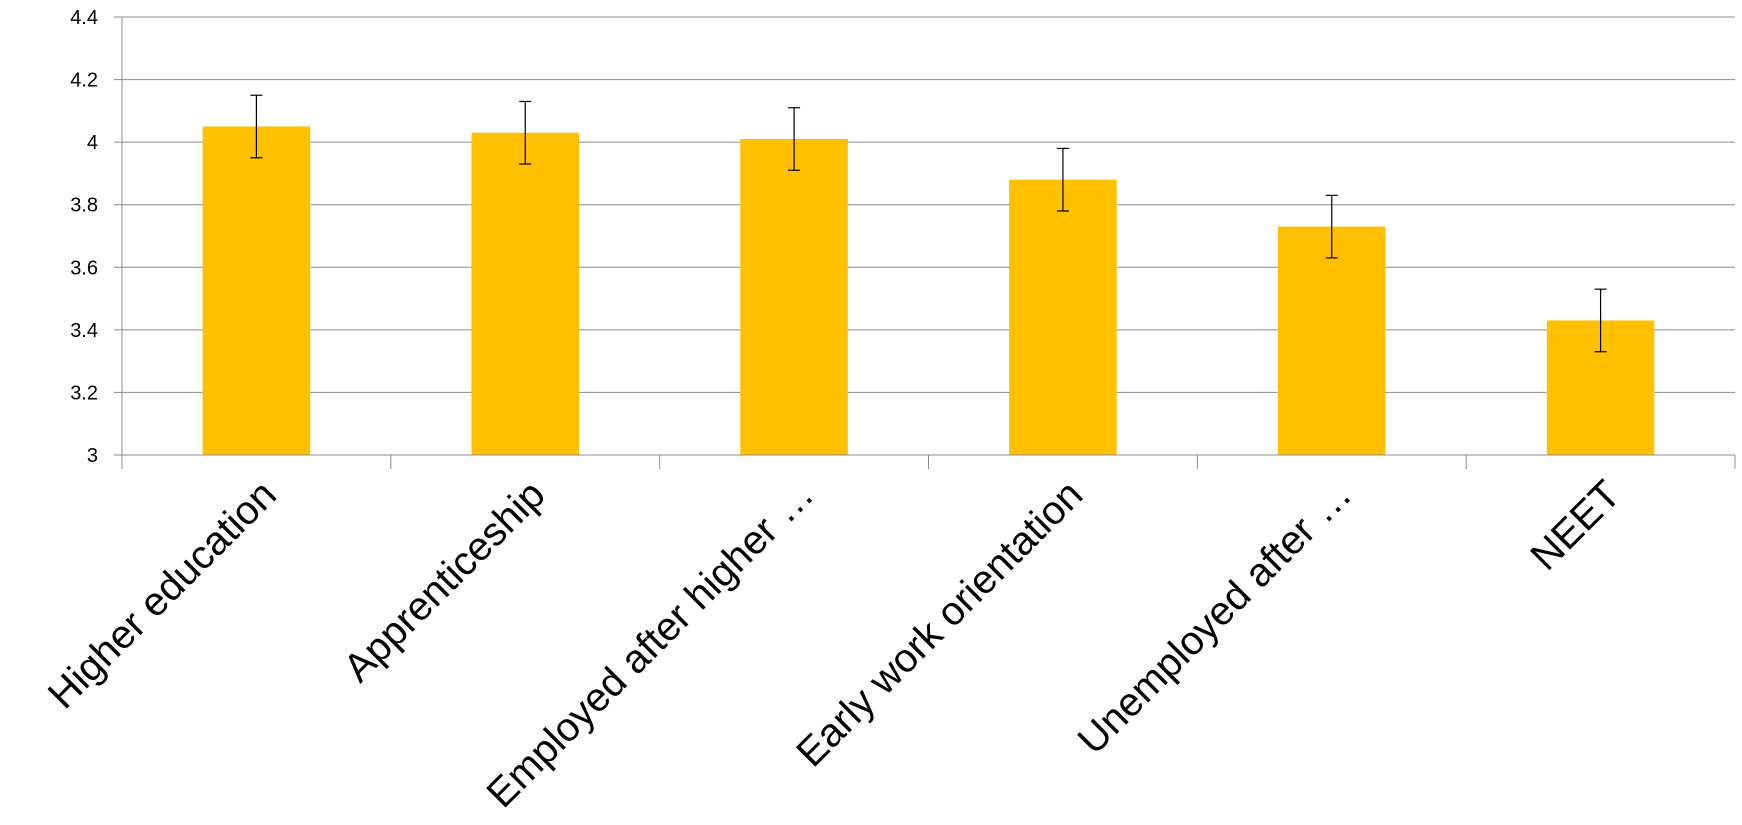  What do you see at coordinates (162, 594) in the screenshot?
I see `x-category-label: Higher education` at bounding box center [162, 594].